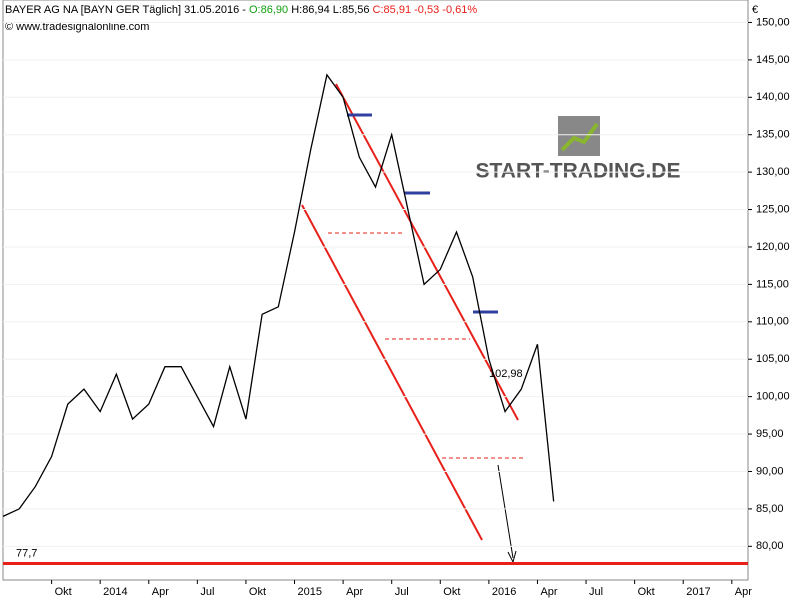  Describe the element at coordinates (506, 374) in the screenshot. I see `level-label: 102,98` at that location.